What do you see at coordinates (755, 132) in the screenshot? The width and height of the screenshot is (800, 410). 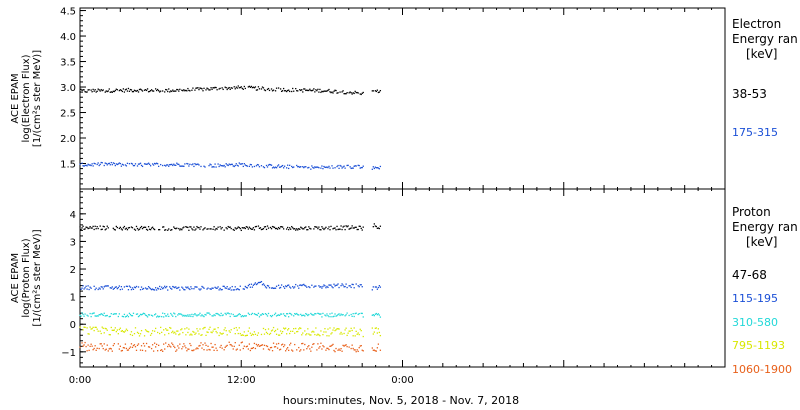 I see `legend-entry-175-315: 175-315` at bounding box center [755, 132].